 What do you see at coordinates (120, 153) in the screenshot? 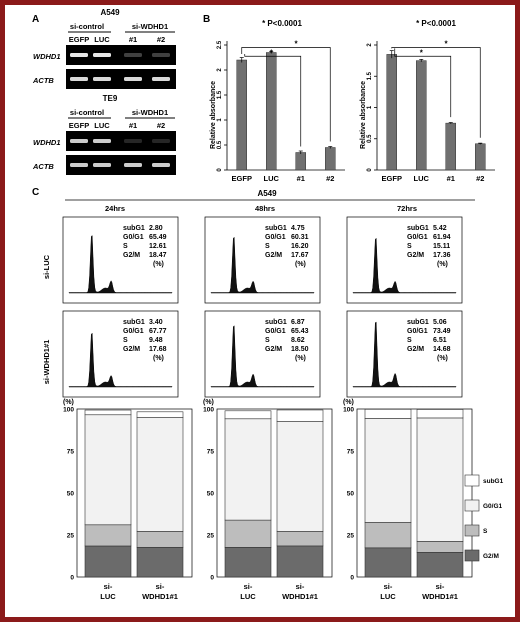
I see `gel-bands` at bounding box center [120, 153].